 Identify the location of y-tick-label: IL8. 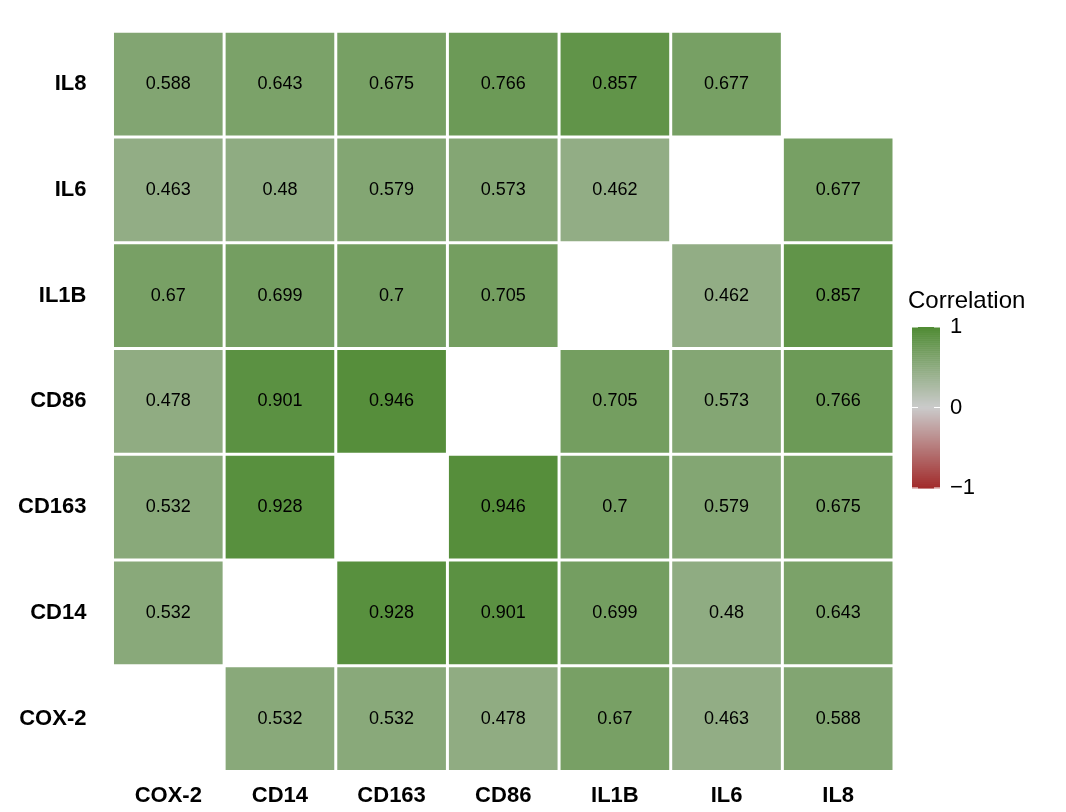
(70, 83).